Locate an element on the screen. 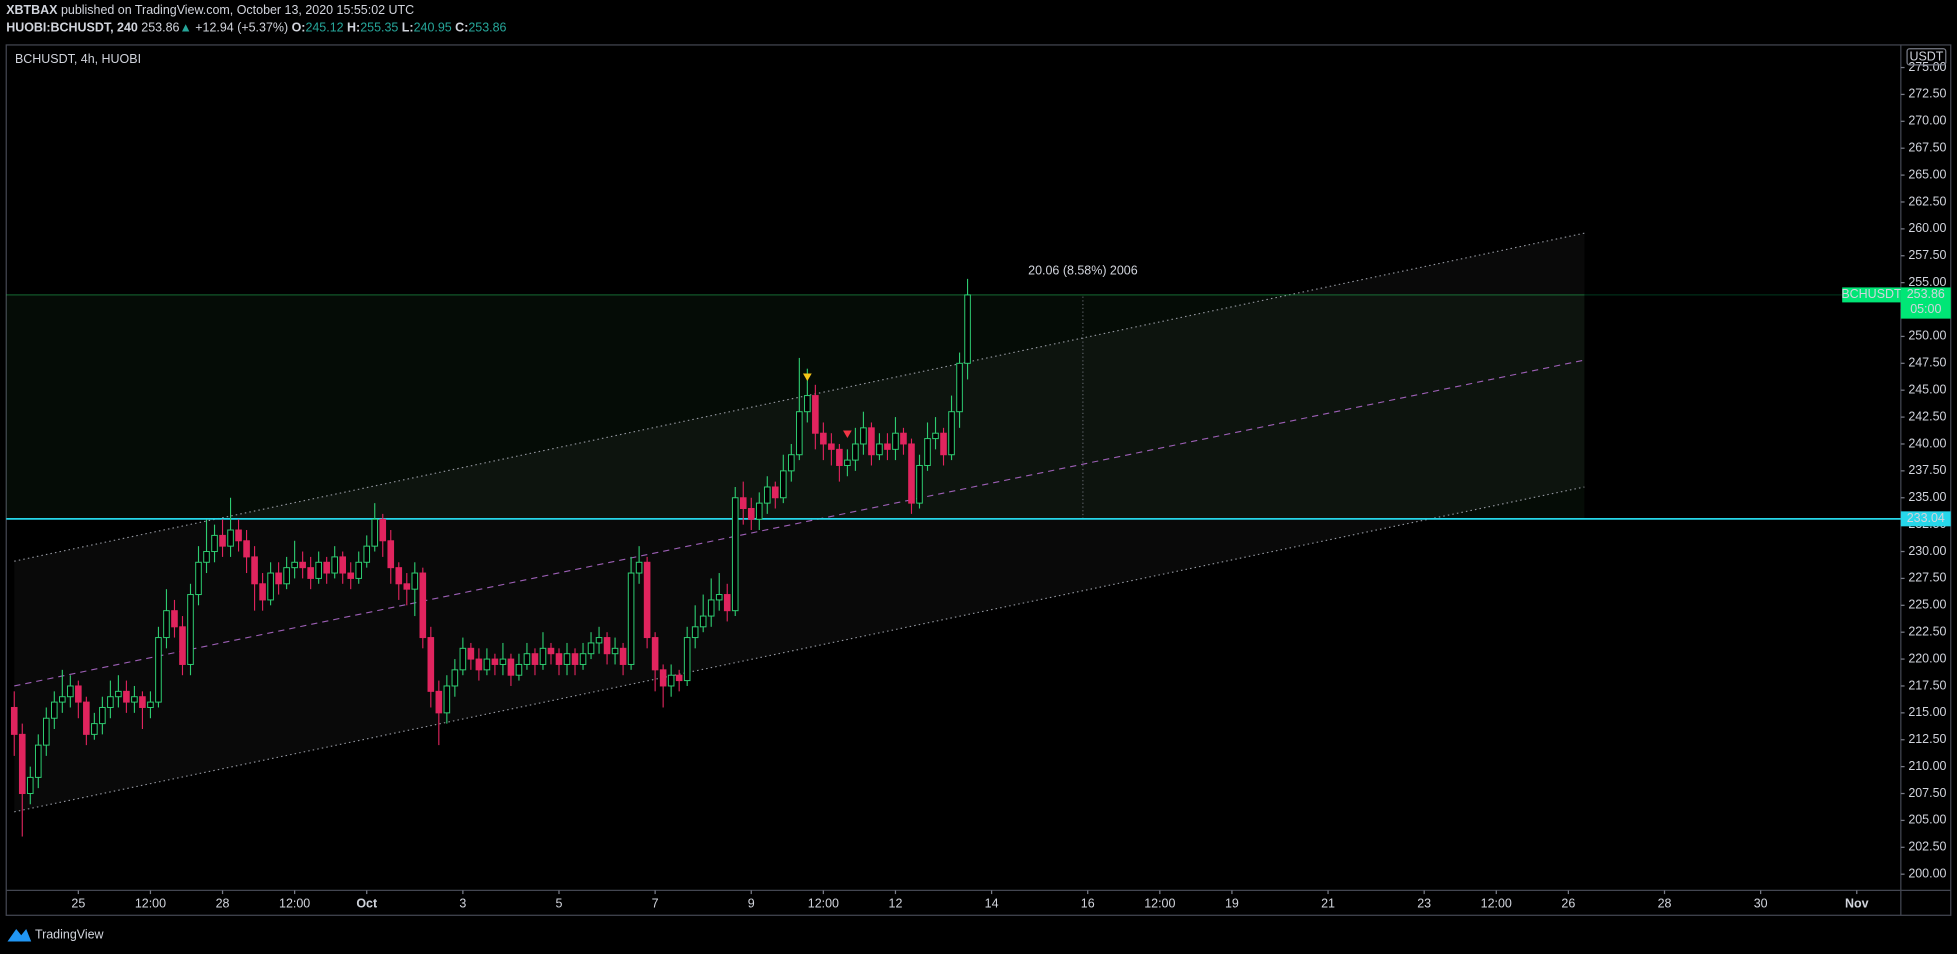  x-tick-label: 7 is located at coordinates (655, 903).